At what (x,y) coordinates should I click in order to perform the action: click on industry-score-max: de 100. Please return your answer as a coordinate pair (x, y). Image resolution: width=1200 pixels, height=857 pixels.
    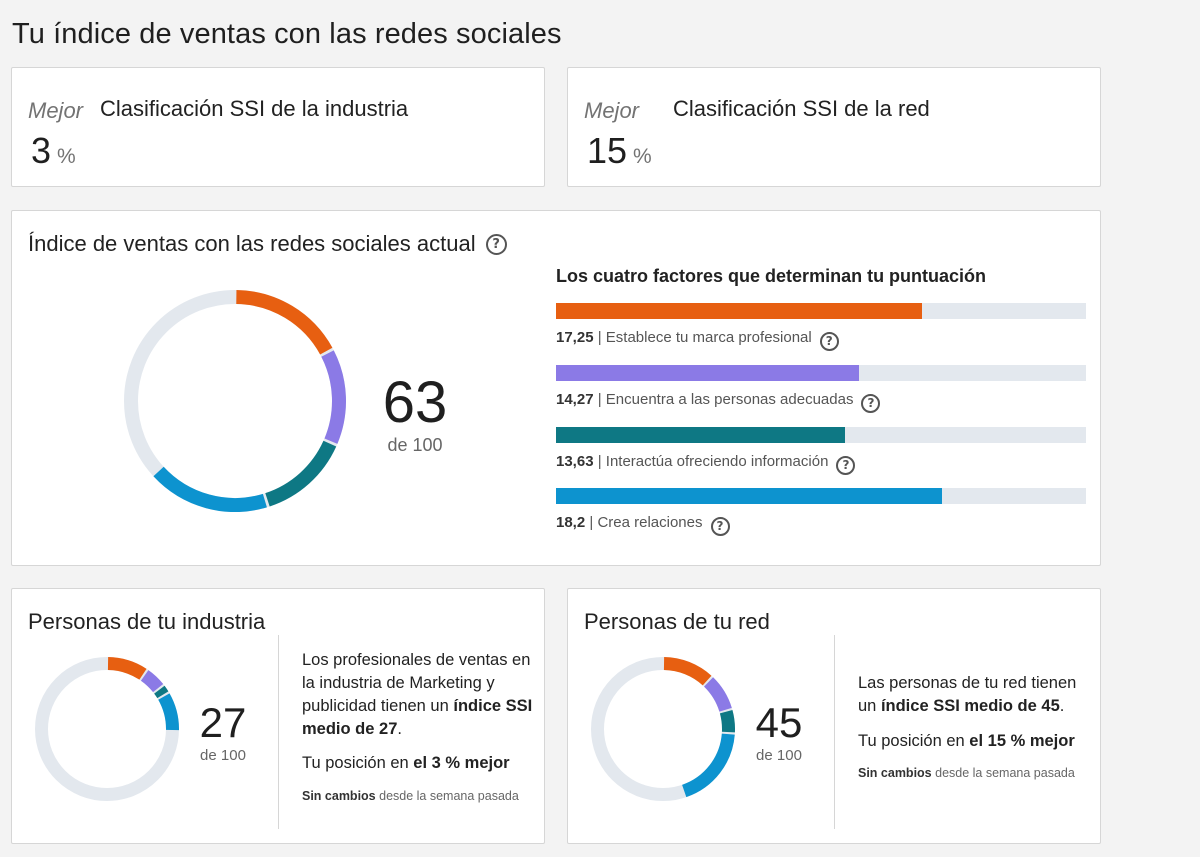
    Looking at the image, I should click on (223, 755).